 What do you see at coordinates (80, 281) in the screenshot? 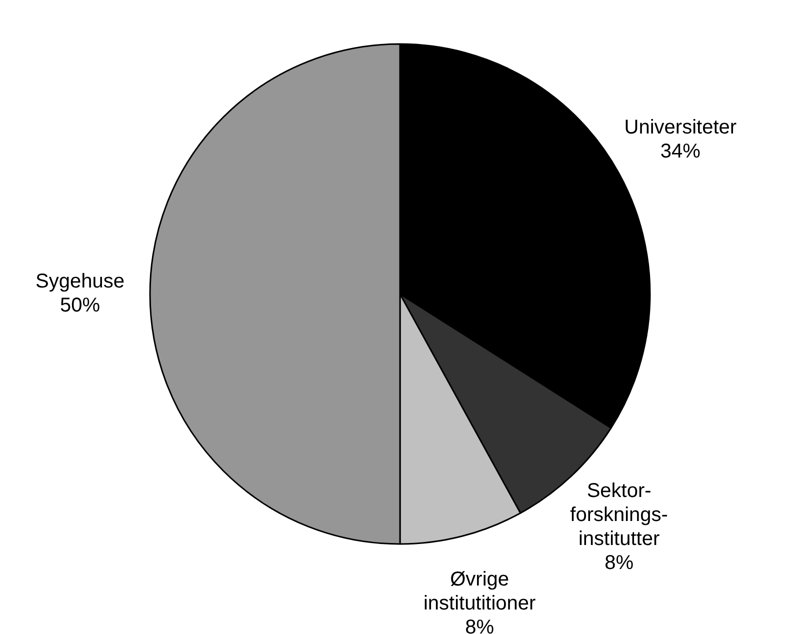
I see `slice-label: Sygehuse` at bounding box center [80, 281].